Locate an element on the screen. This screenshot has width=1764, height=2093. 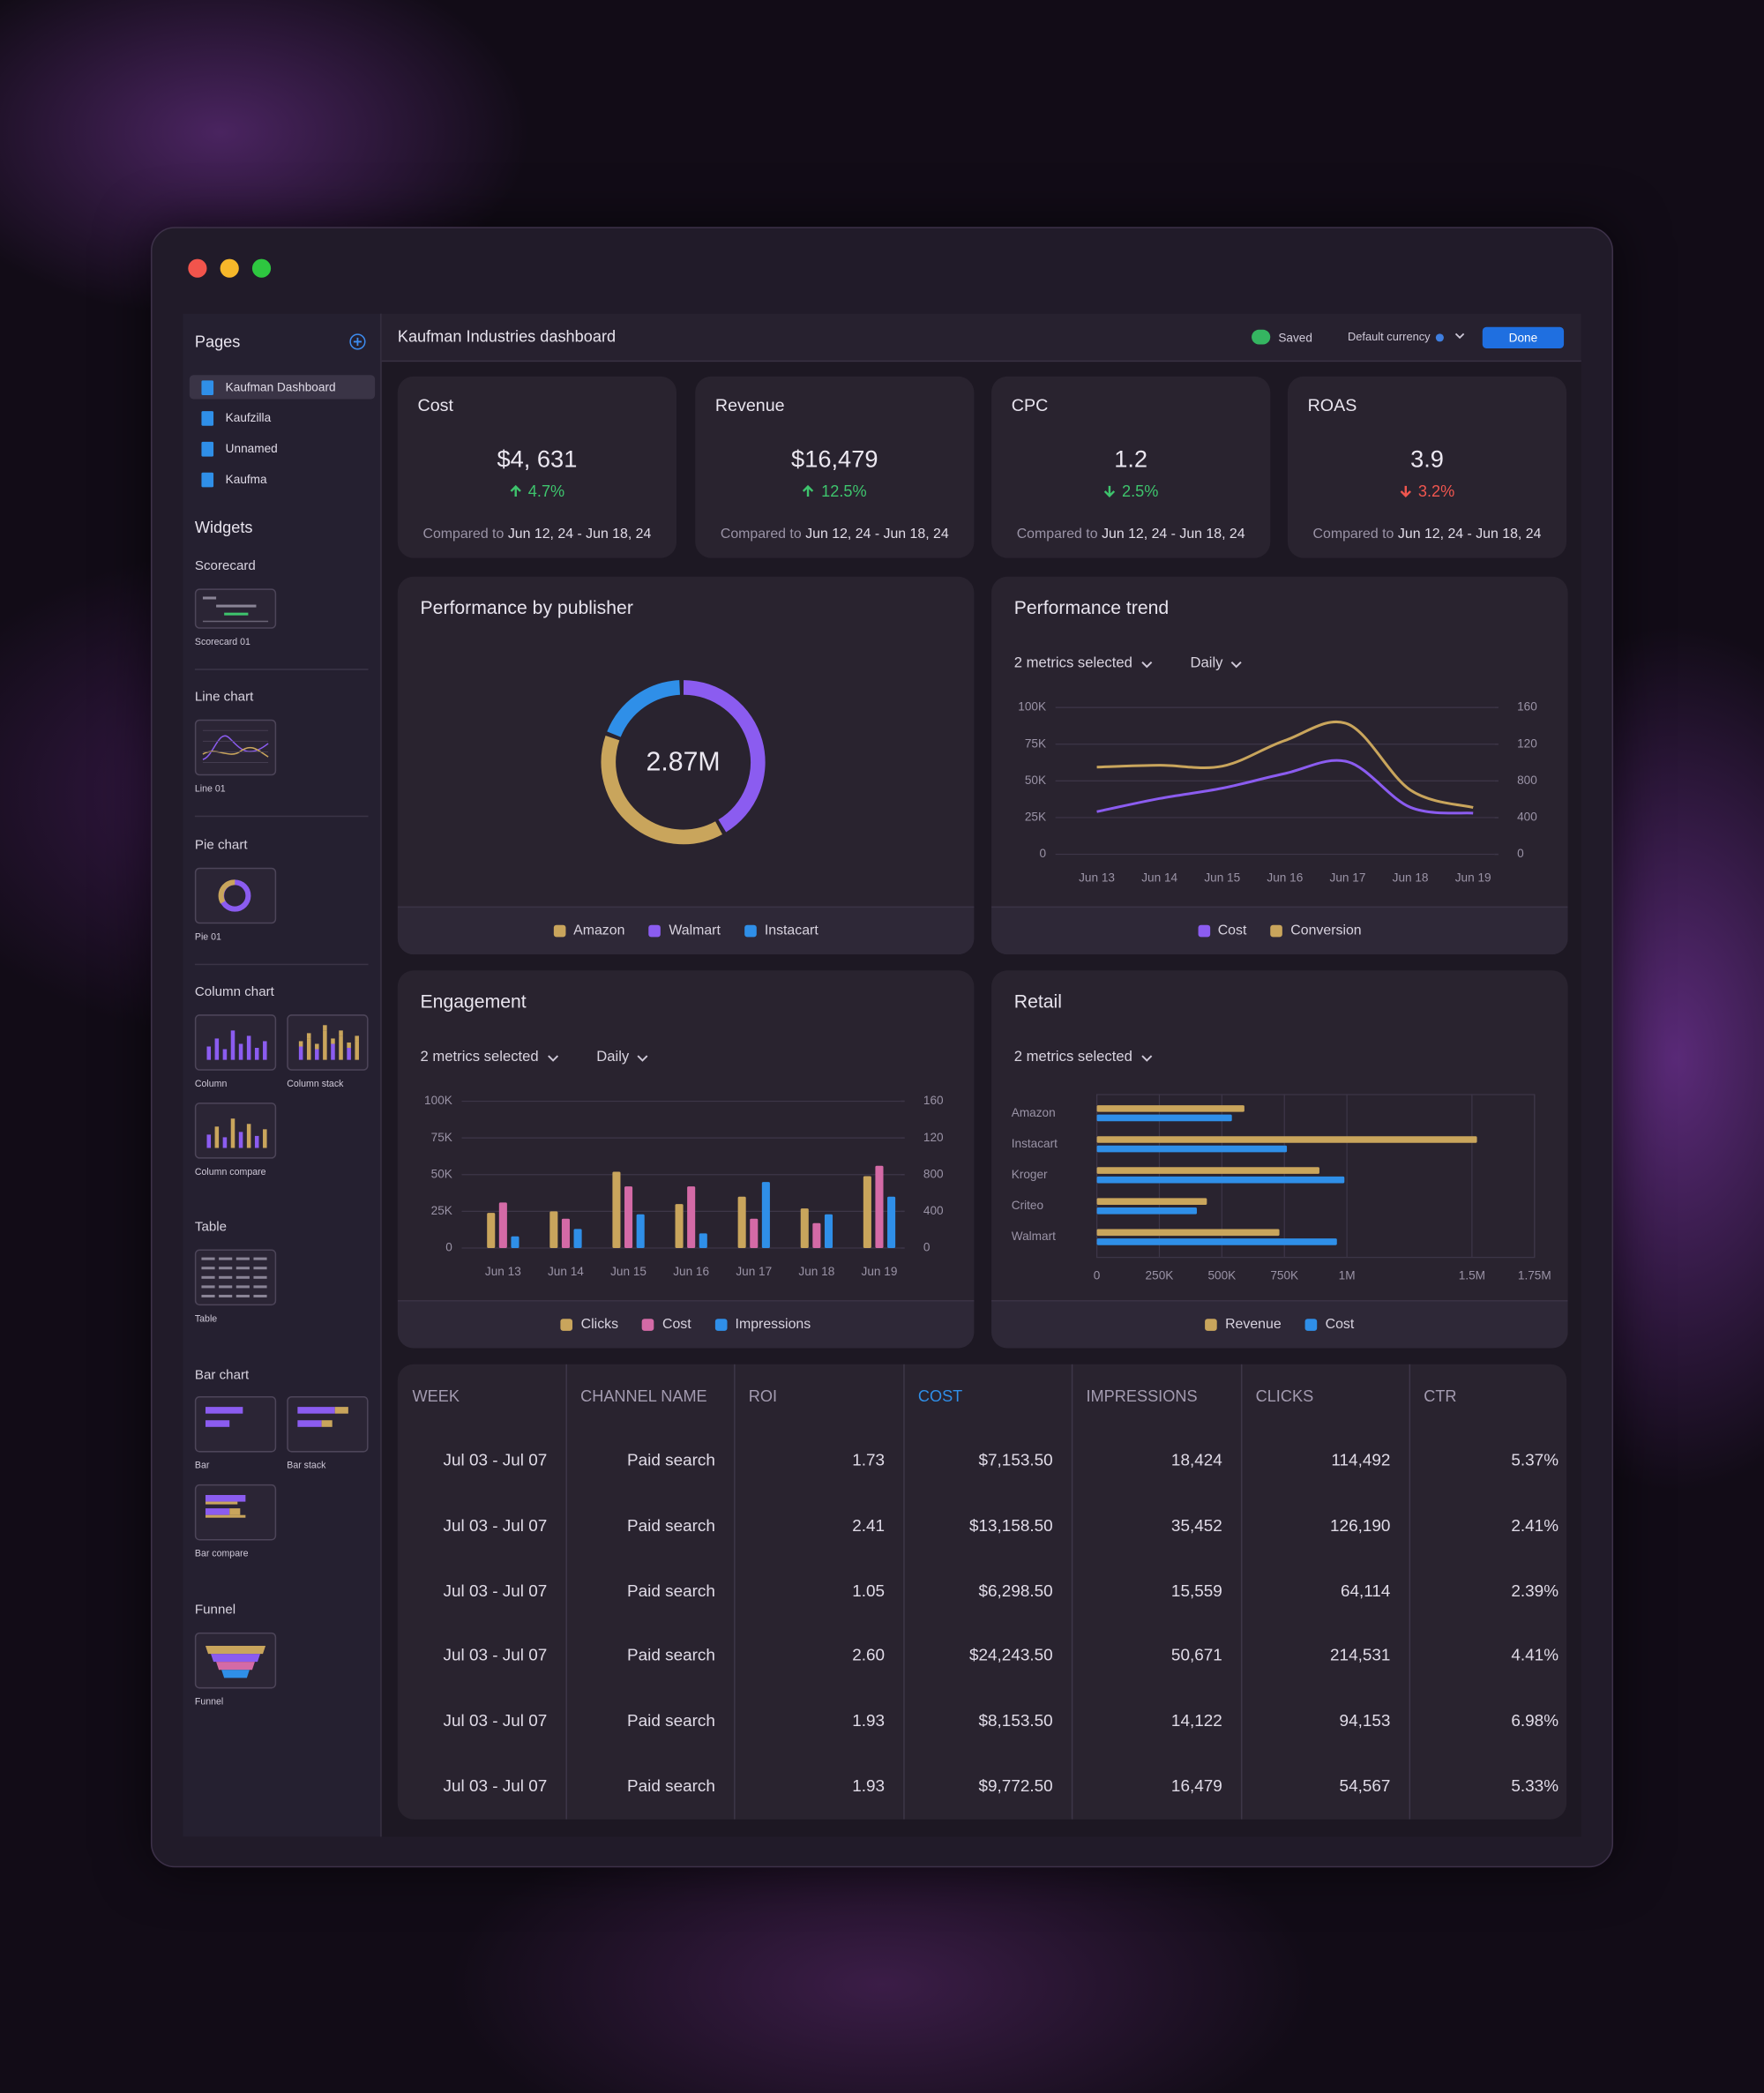
chart-title: Engagement is located at coordinates (474, 1001).